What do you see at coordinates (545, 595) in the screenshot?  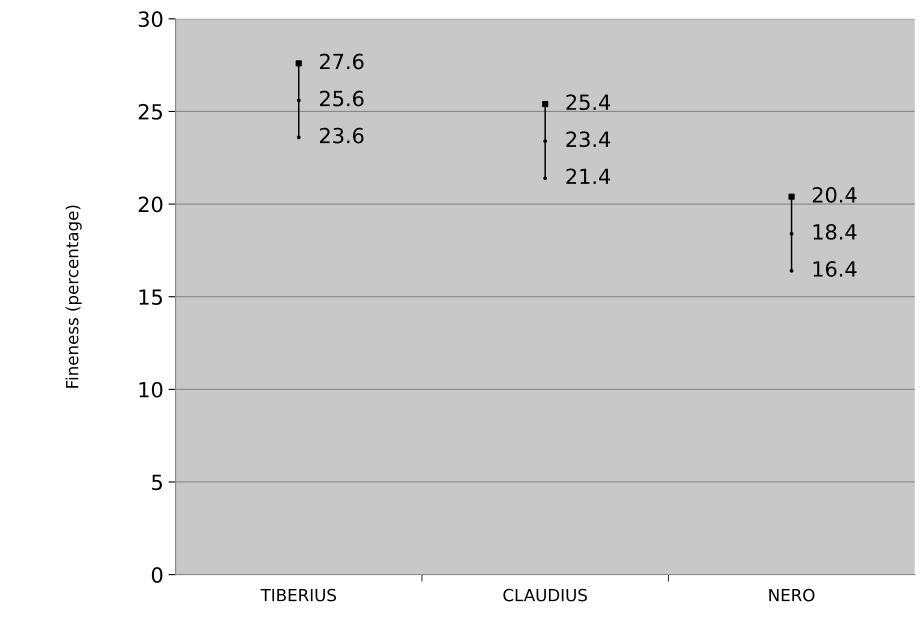 I see `x-tick-label: CLAUDIUS` at bounding box center [545, 595].